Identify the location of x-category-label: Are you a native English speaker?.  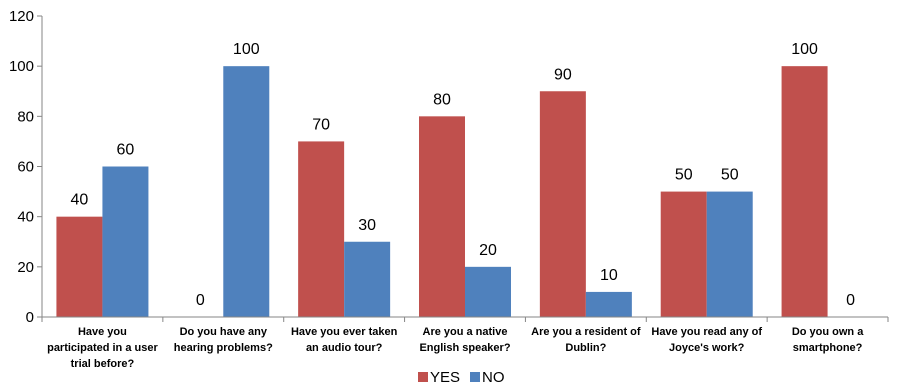
(464, 340).